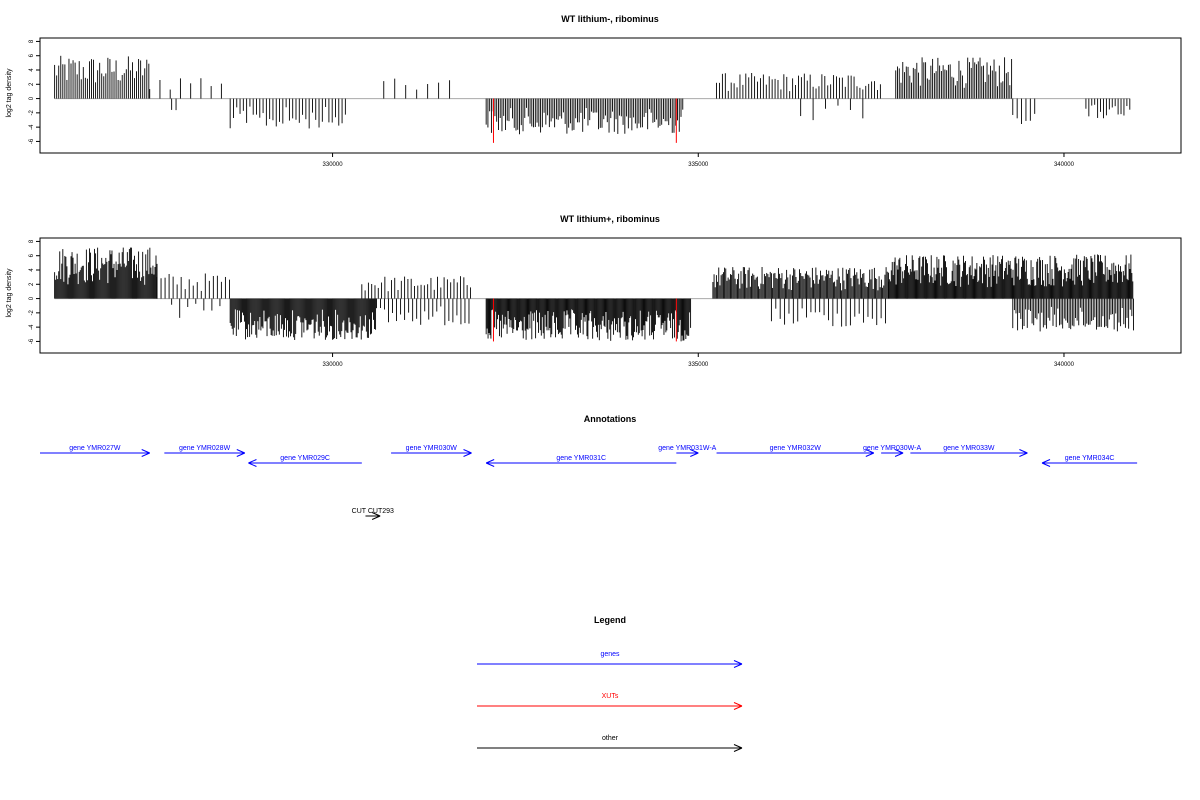 The width and height of the screenshot is (1200, 800). Describe the element at coordinates (610, 19) in the screenshot. I see `panel-1-title: WT lithium-, ribominus` at that location.